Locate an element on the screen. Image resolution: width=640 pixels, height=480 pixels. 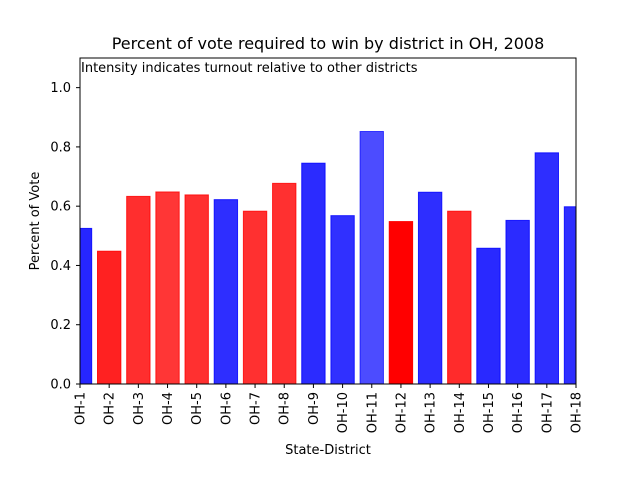
x-axis-label: State-District is located at coordinates (328, 450).